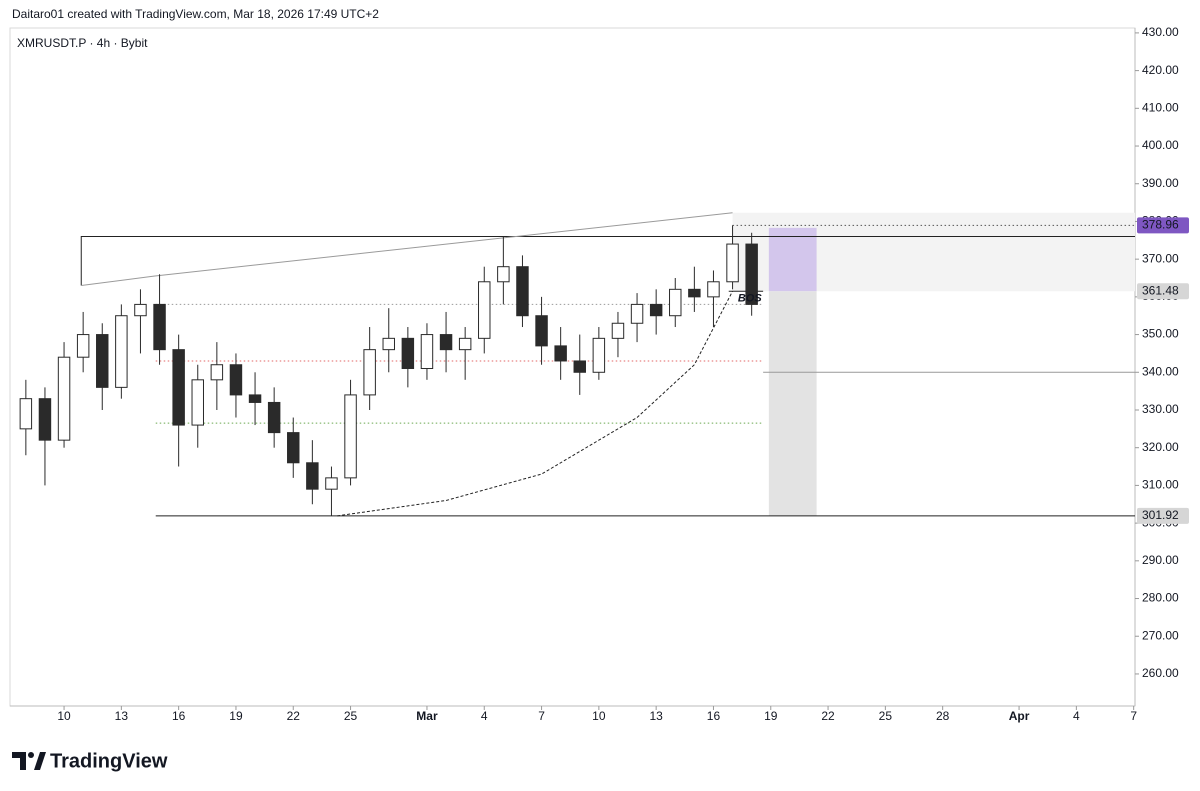 The height and width of the screenshot is (791, 1200). Describe the element at coordinates (1160, 183) in the screenshot. I see `y-tick-label: 390.00` at that location.